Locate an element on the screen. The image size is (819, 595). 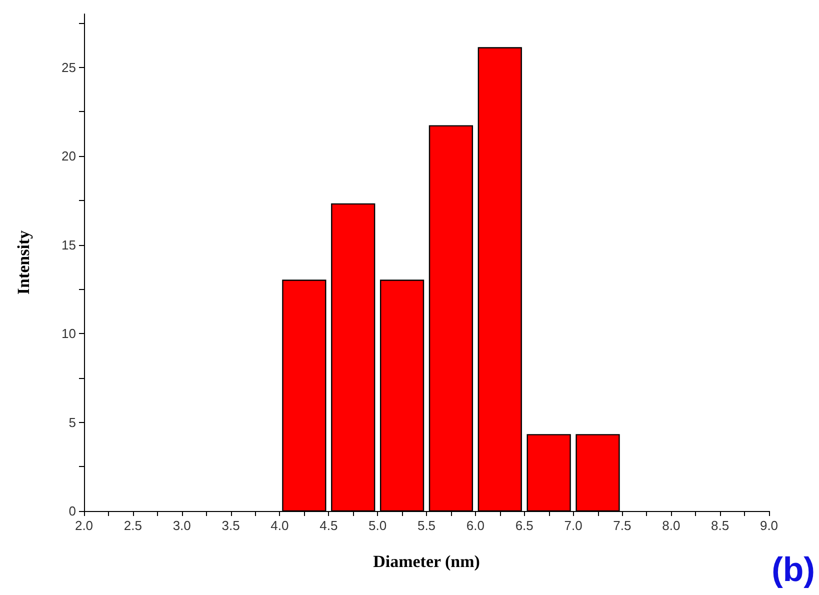
x-tick-label: 5.0 is located at coordinates (377, 525).